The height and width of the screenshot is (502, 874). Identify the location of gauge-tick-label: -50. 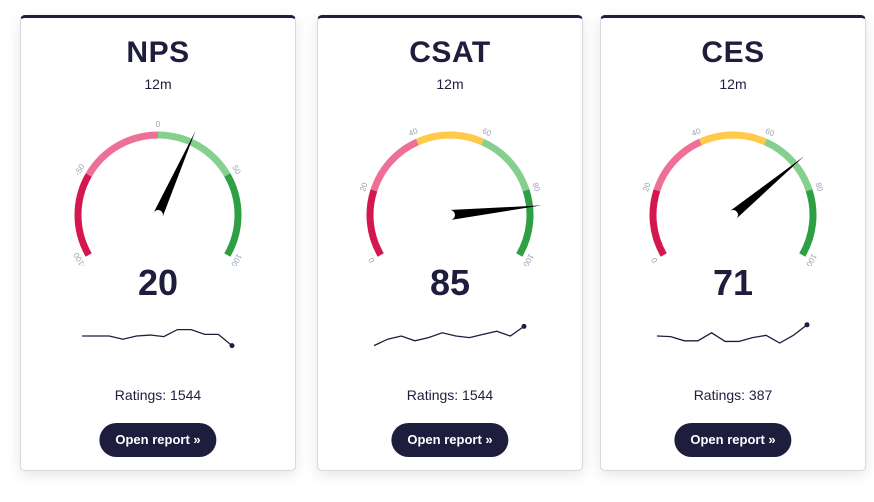
(80, 169).